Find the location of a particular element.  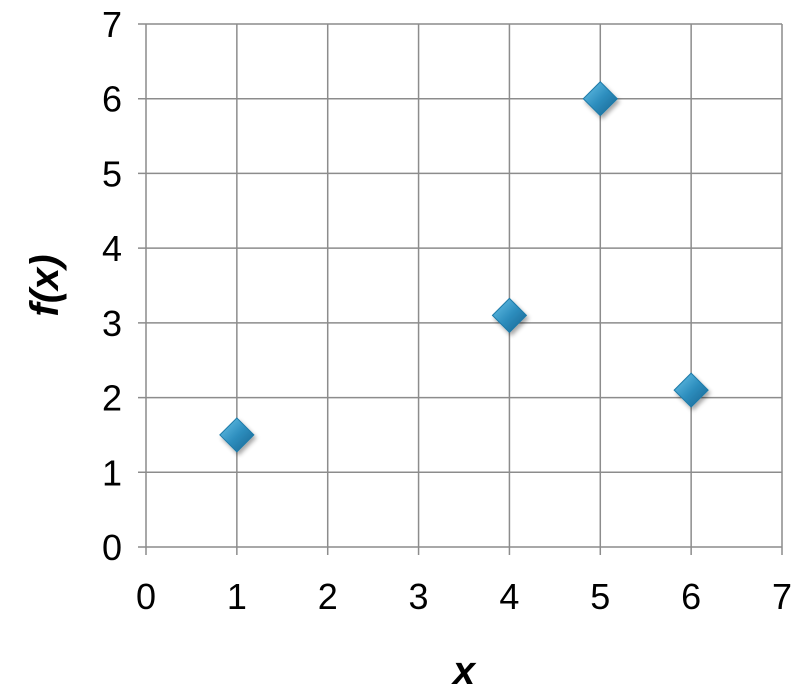

y-axis-title: f(x) is located at coordinates (45, 285).